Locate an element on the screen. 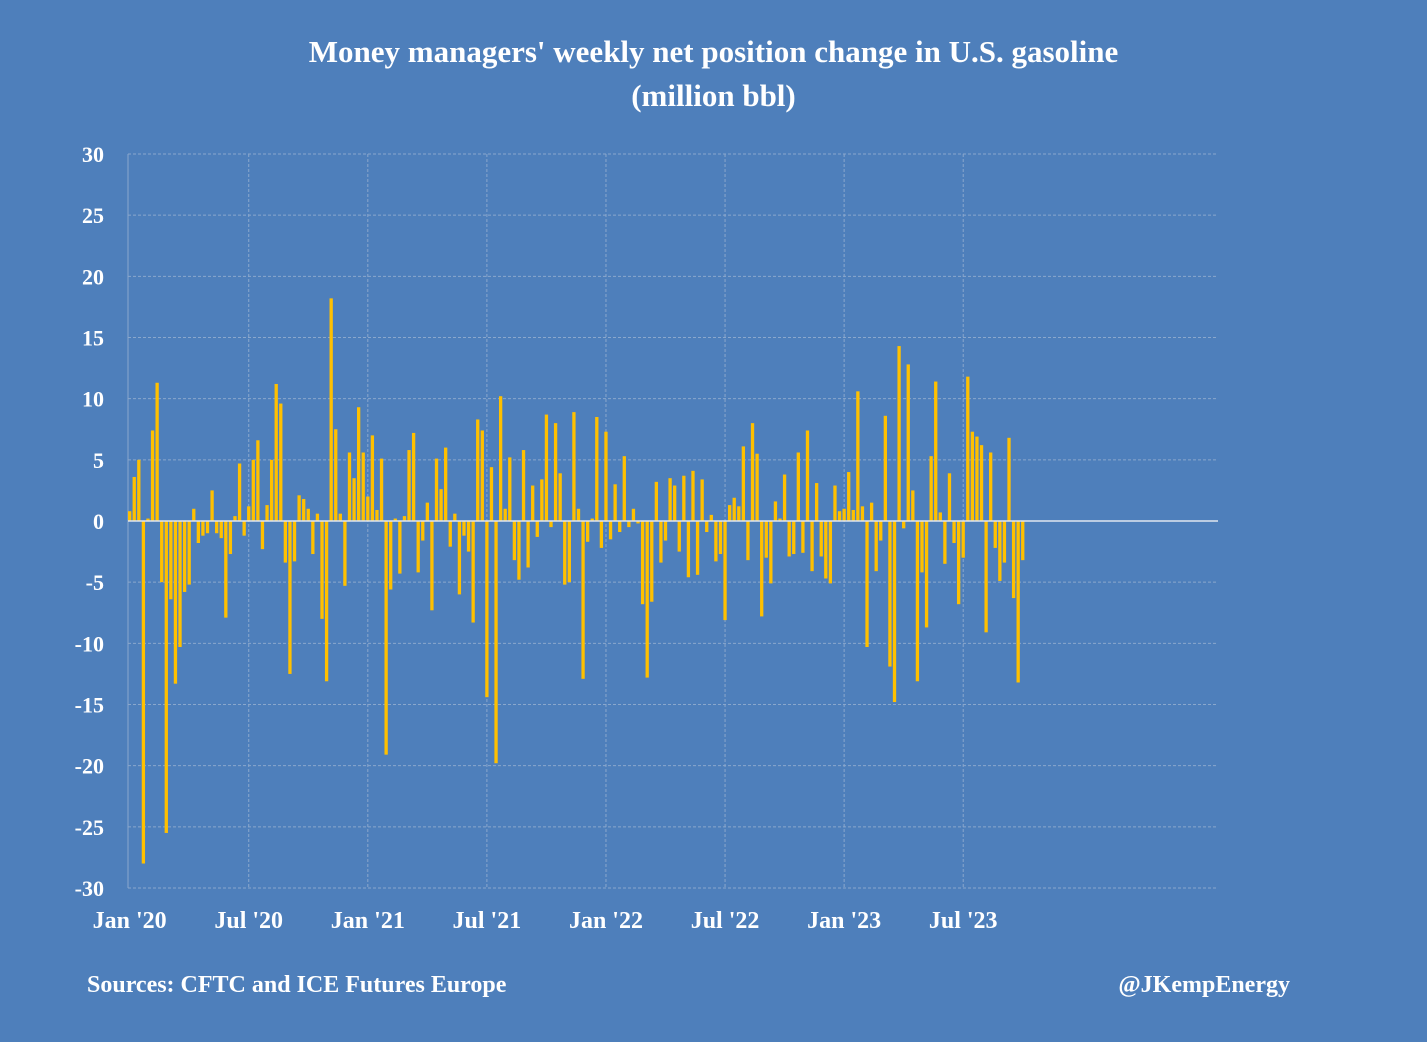 The height and width of the screenshot is (1042, 1427). y-tick-label: -5 is located at coordinates (95, 582).